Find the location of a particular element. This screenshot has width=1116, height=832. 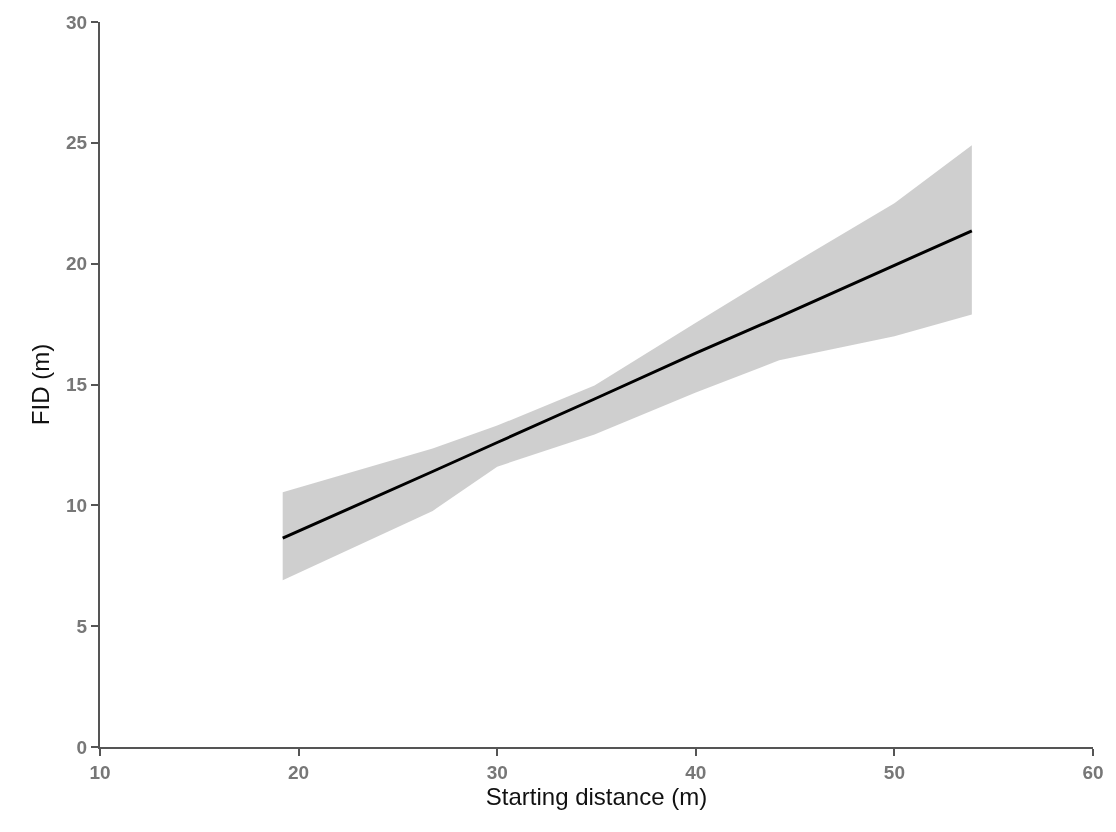

x-tick-label: 20 is located at coordinates (299, 772).